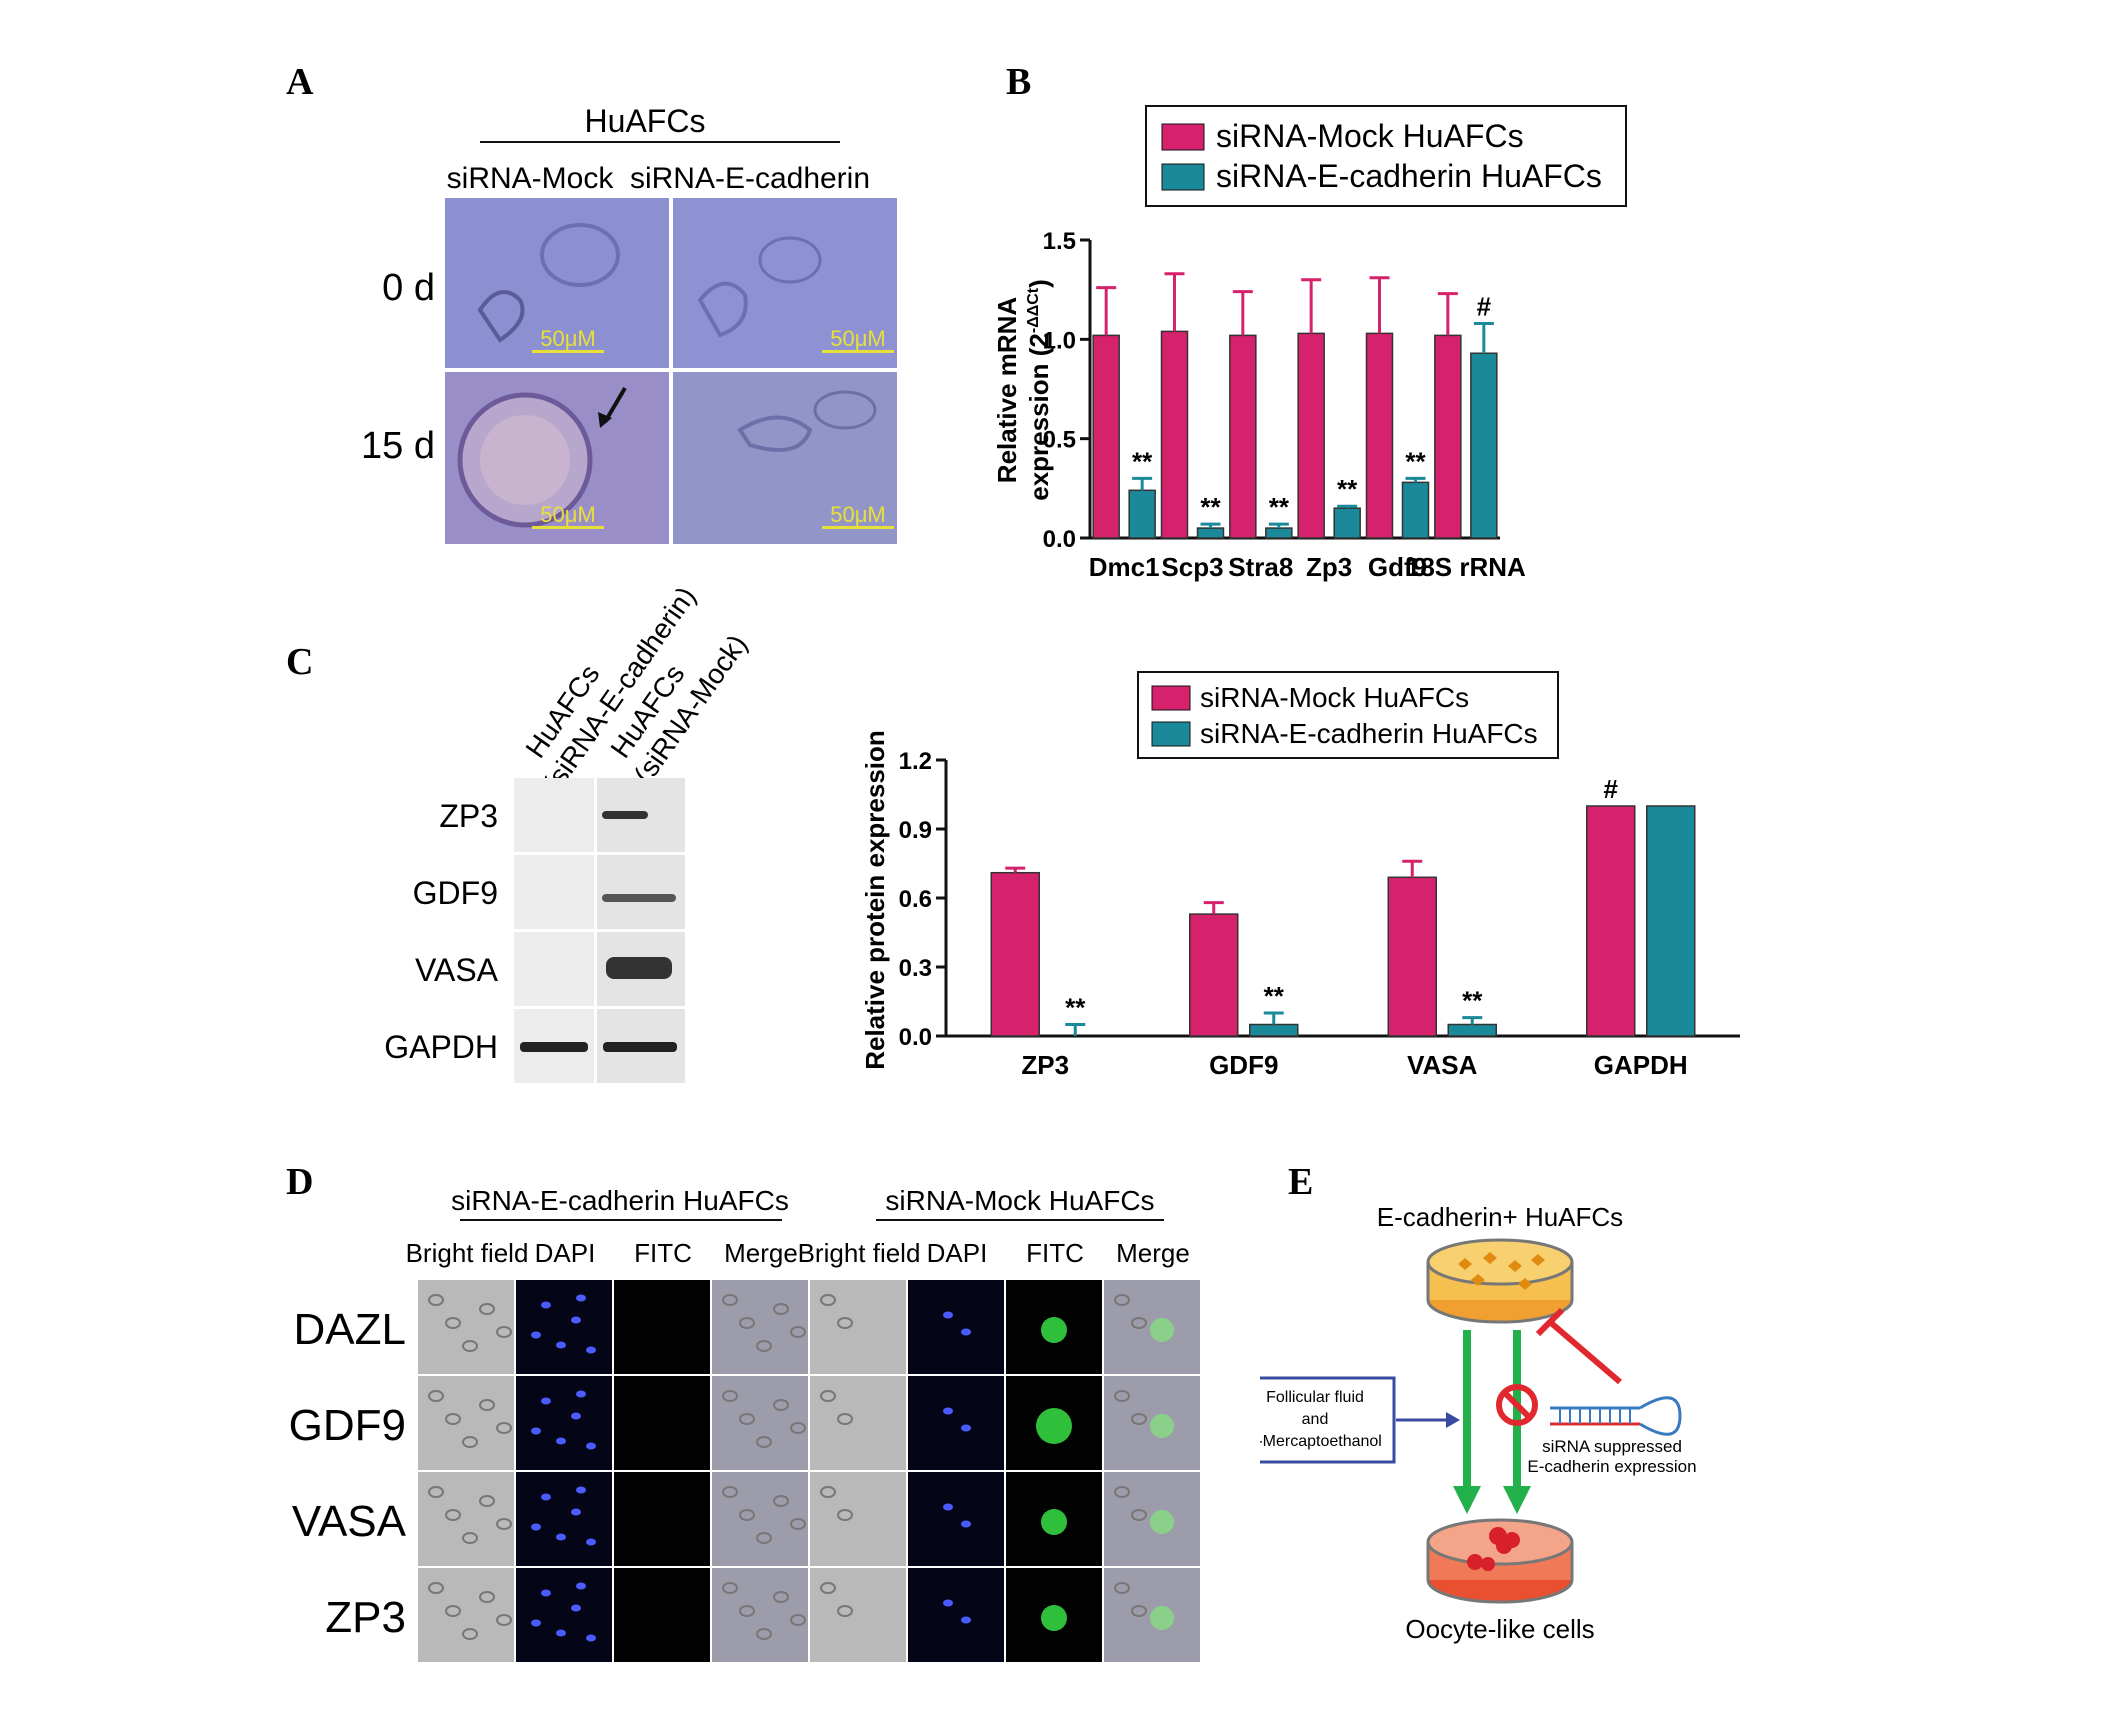 This screenshot has height=1720, width=2126. What do you see at coordinates (641, 892) in the screenshot?
I see `blot-lane-mock` at bounding box center [641, 892].